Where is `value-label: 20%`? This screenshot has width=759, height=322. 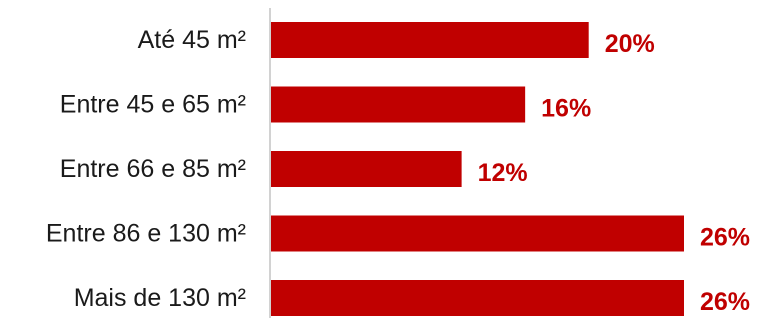
value-label: 20% is located at coordinates (630, 44).